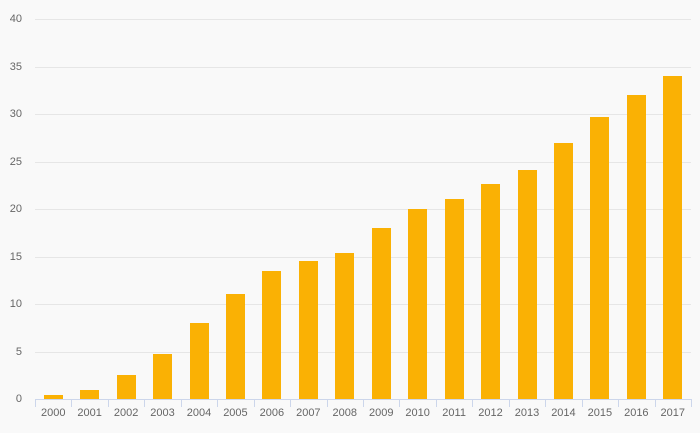 Image resolution: width=700 pixels, height=433 pixels. Describe the element at coordinates (18, 399) in the screenshot. I see `y-axis-label-0: 0` at that location.